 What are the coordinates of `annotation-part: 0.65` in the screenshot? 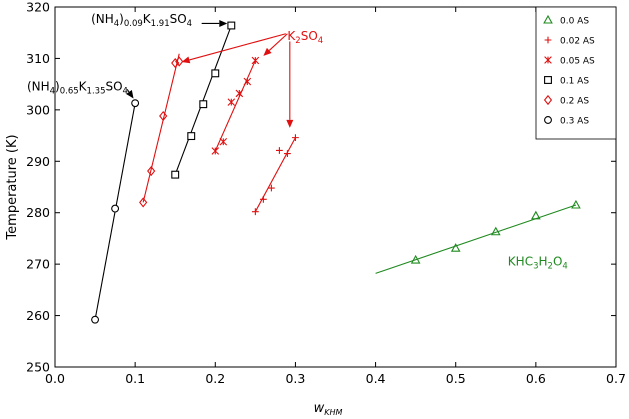 It's located at (69, 91).